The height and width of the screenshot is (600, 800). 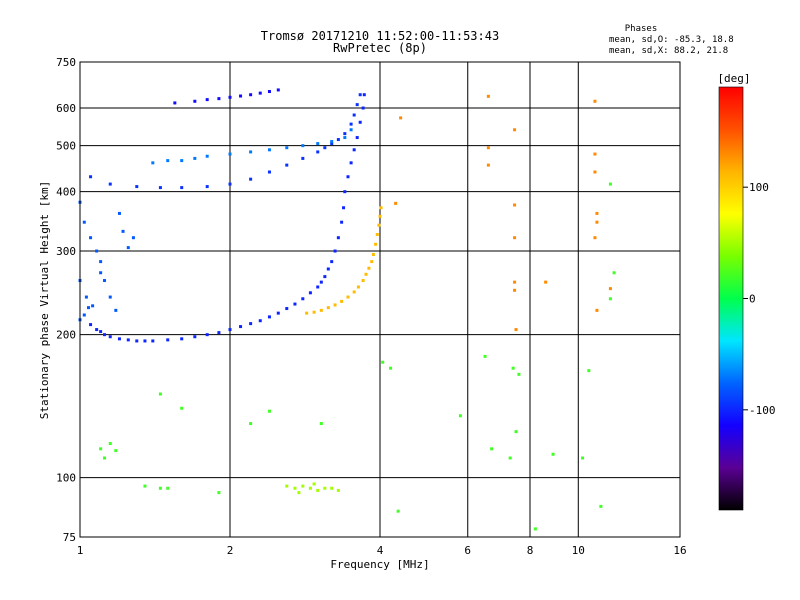 I want to click on x-tick-label: 4, so click(x=380, y=550).